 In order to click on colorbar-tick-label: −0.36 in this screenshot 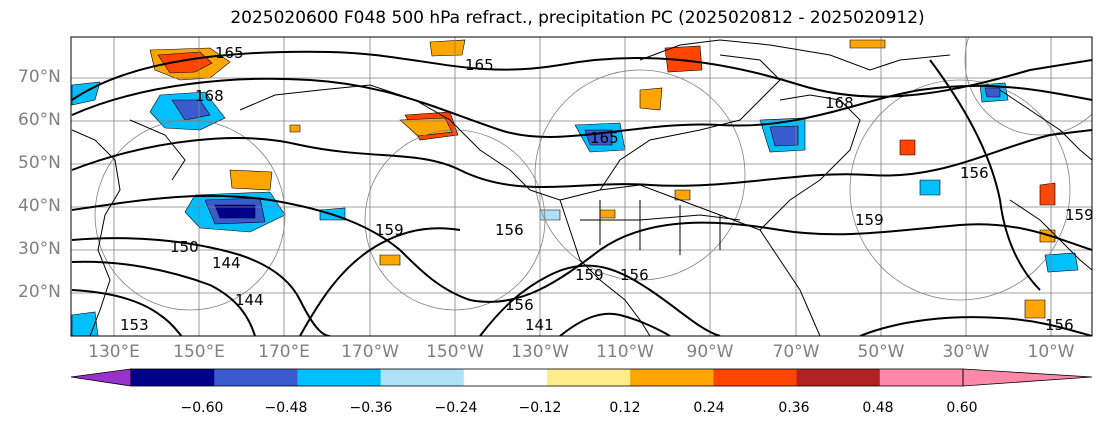, I will do `click(371, 408)`.